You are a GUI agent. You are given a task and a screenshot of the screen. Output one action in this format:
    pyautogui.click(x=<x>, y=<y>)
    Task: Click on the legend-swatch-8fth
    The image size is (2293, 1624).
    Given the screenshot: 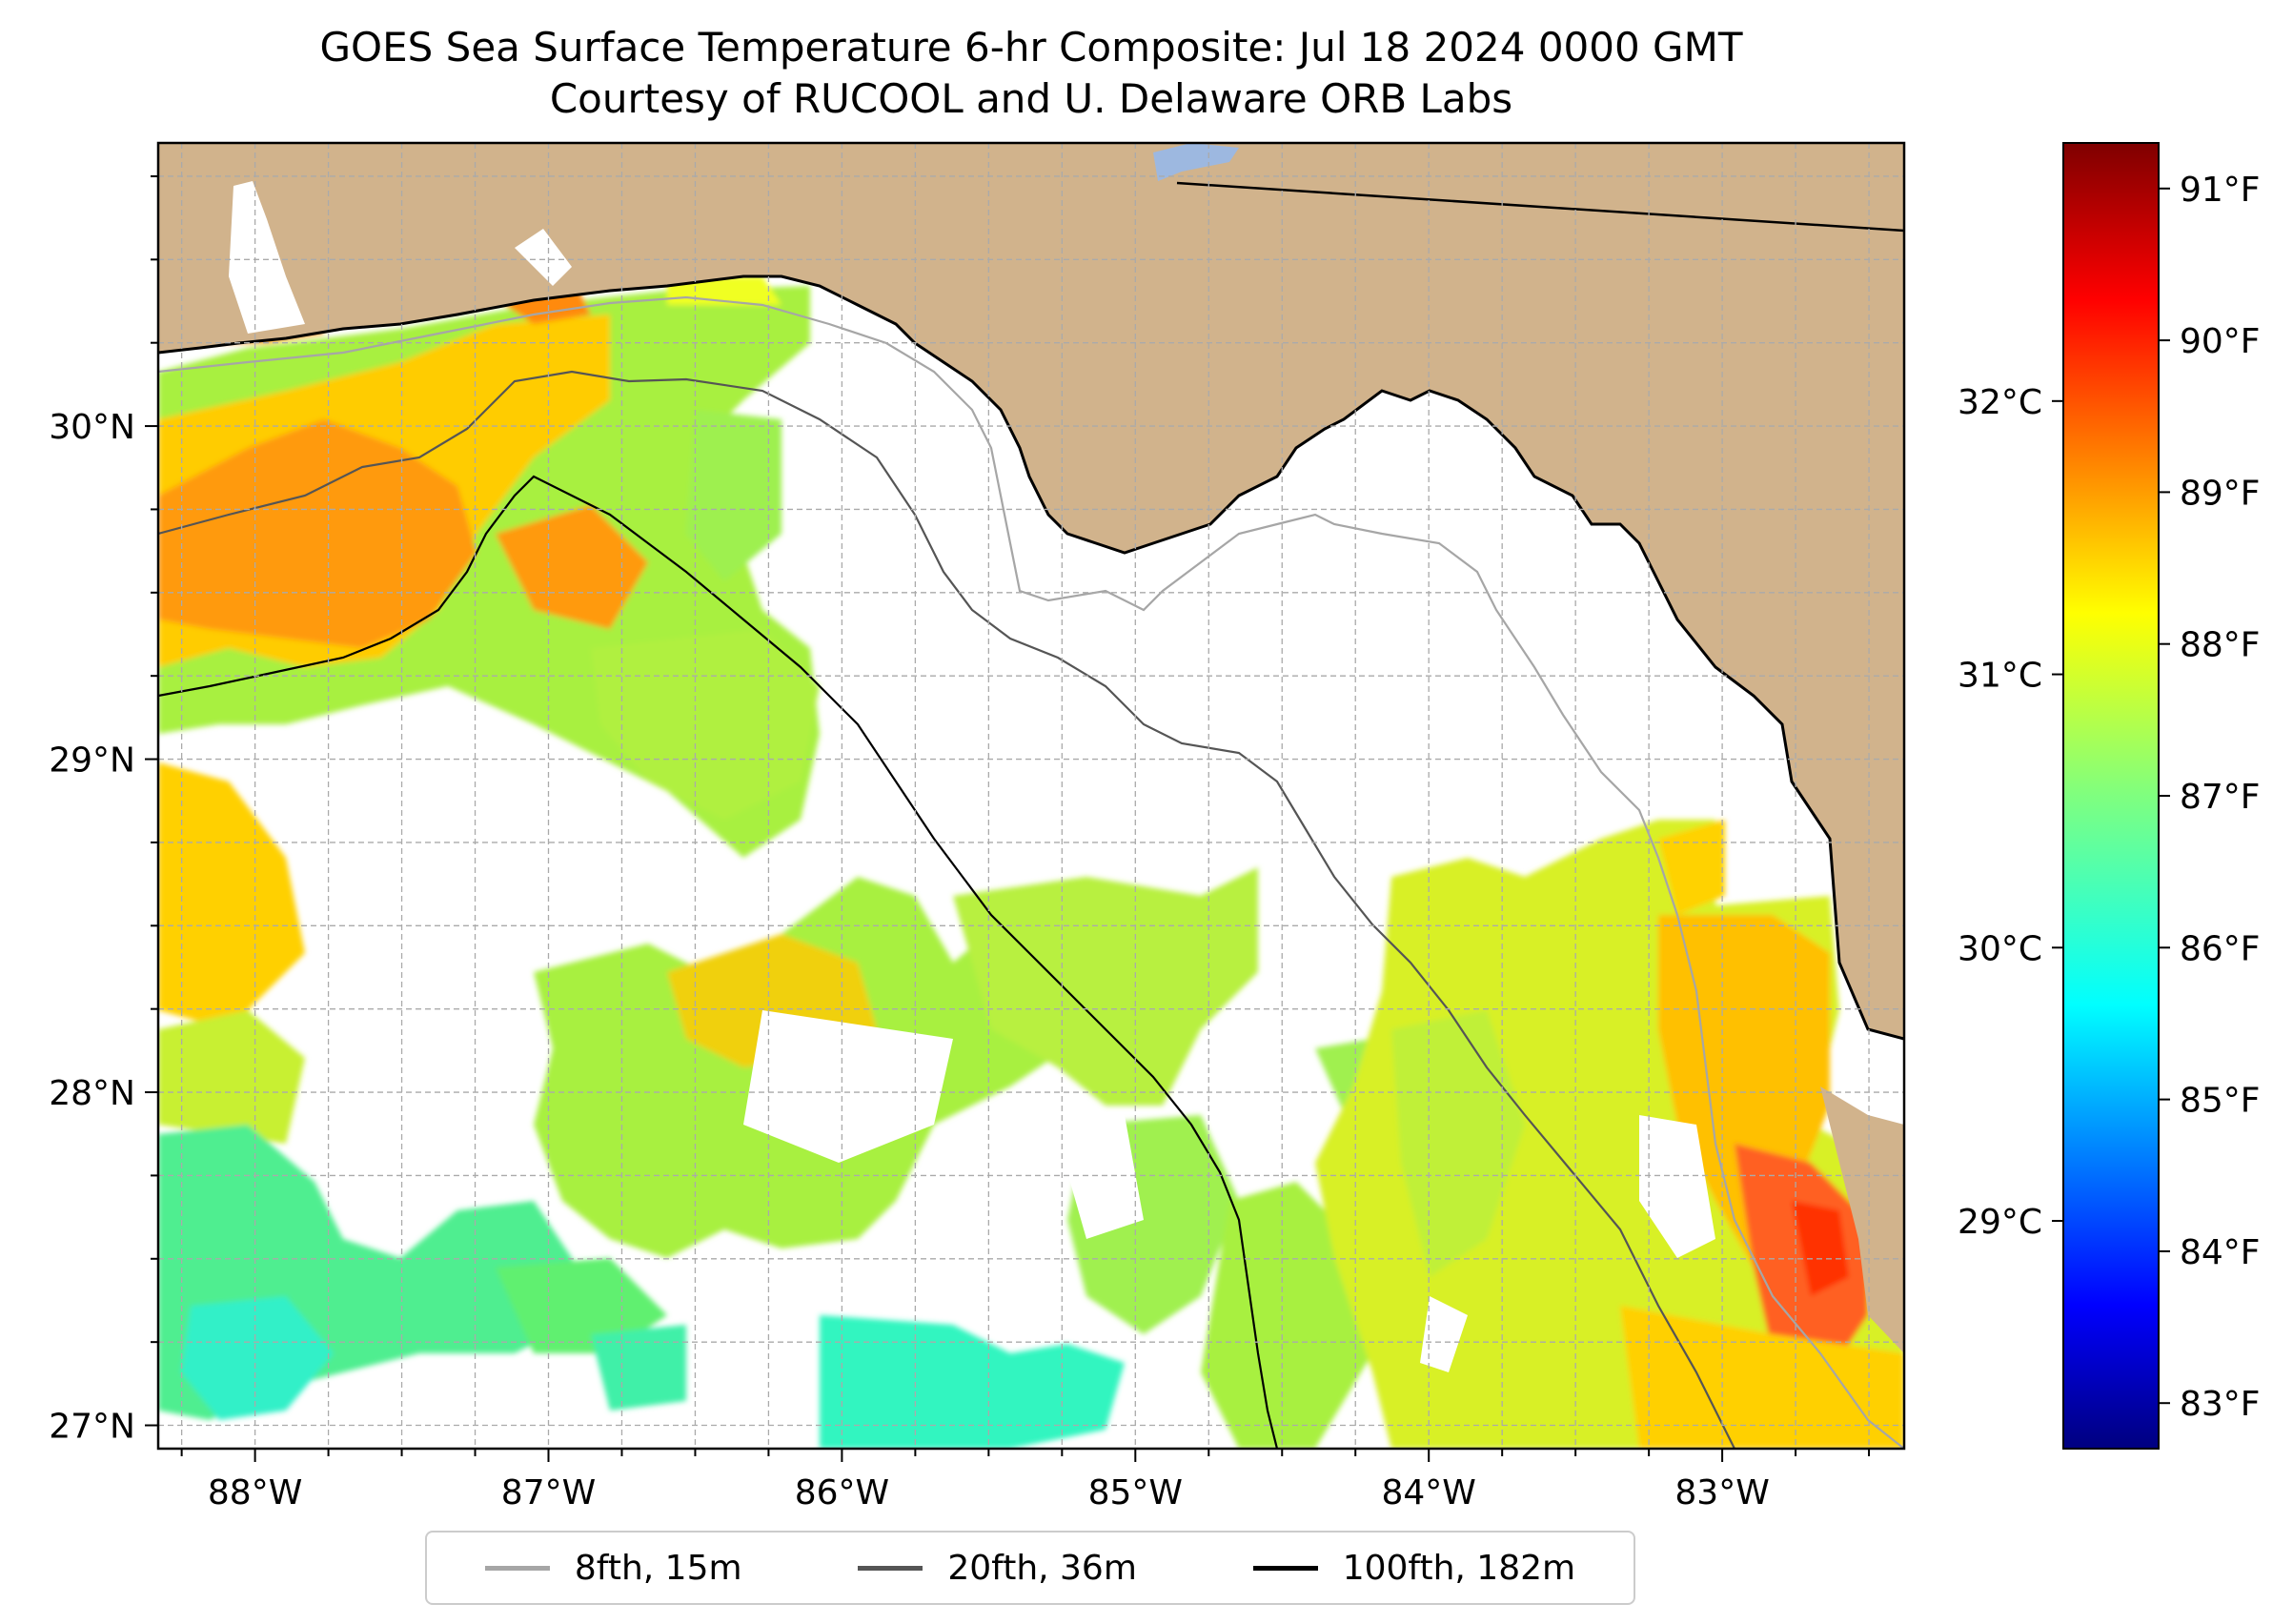 What is the action you would take?
    pyautogui.click(x=517, y=1568)
    